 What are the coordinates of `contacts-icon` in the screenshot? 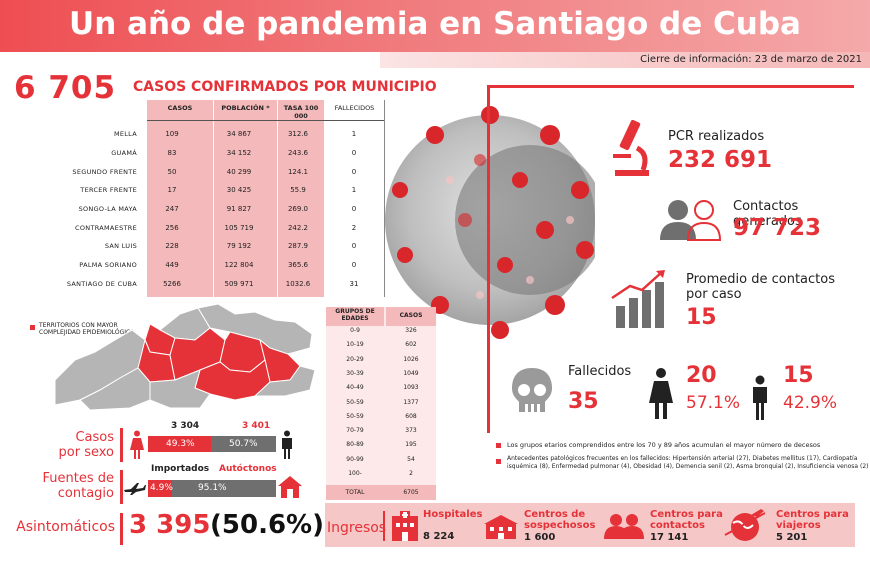 It's located at (624, 526).